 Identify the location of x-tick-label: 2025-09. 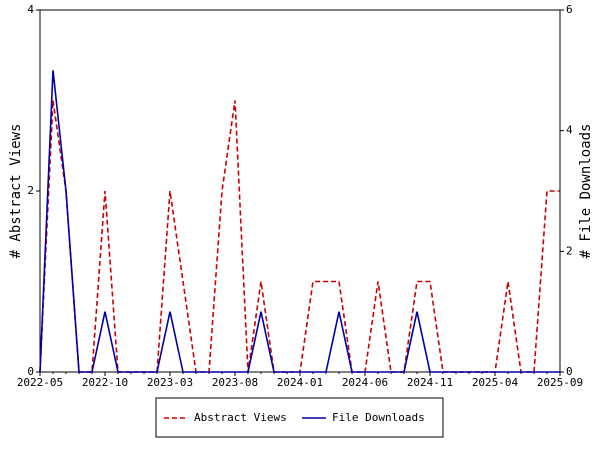
(560, 382).